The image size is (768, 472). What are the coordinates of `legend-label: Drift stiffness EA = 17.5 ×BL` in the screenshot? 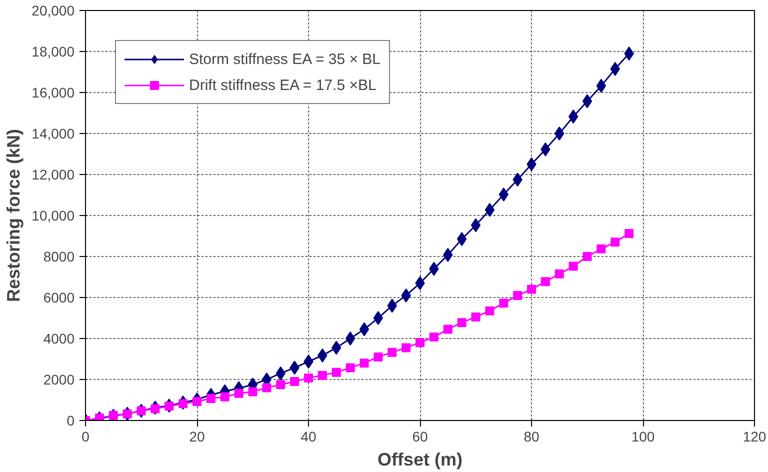 It's located at (282, 85).